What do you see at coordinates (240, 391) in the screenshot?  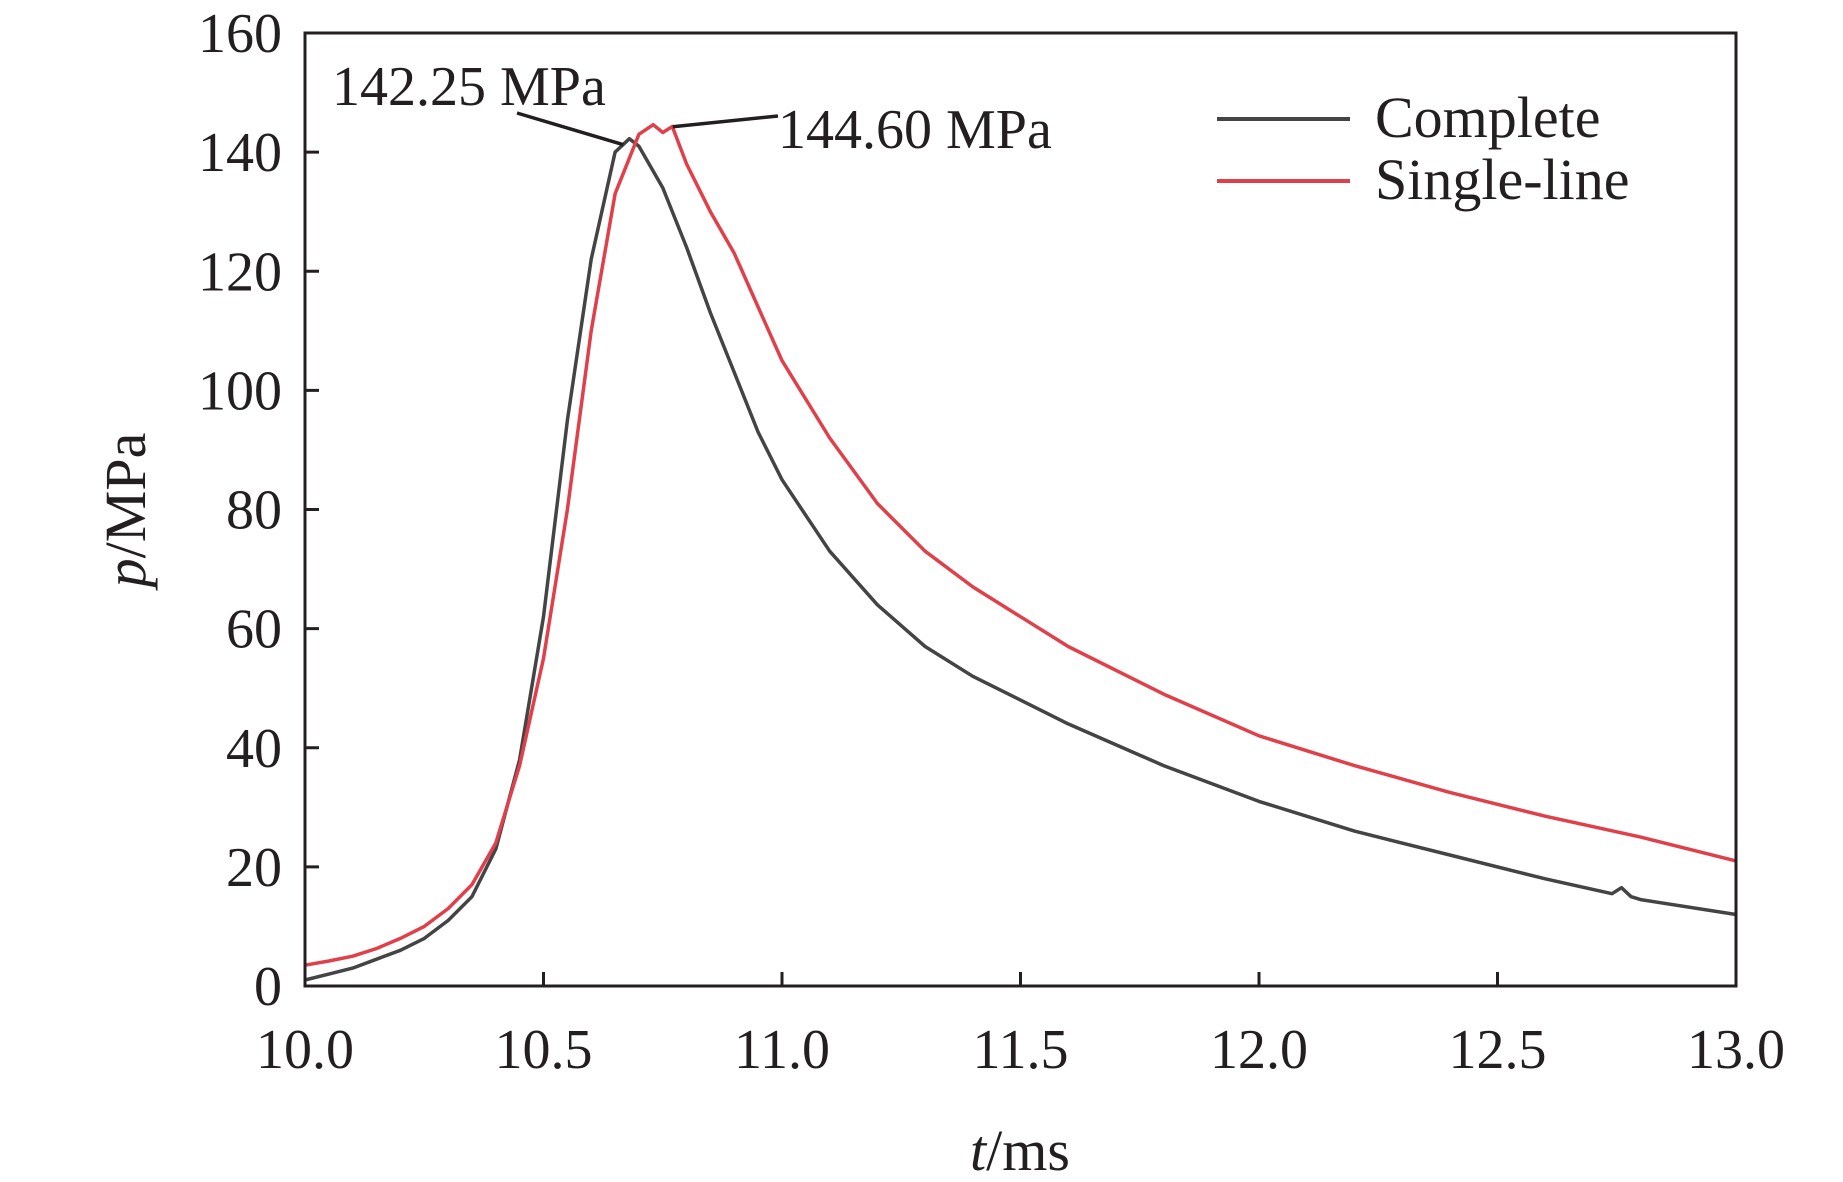 I see `y-tick-label: 100` at bounding box center [240, 391].